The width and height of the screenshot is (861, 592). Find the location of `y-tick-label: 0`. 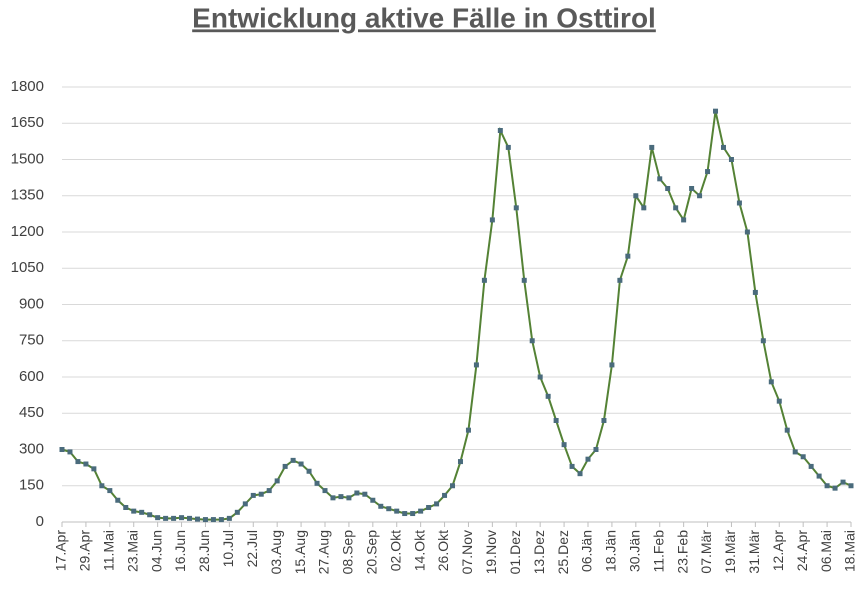

y-tick-label: 0 is located at coordinates (40, 521).